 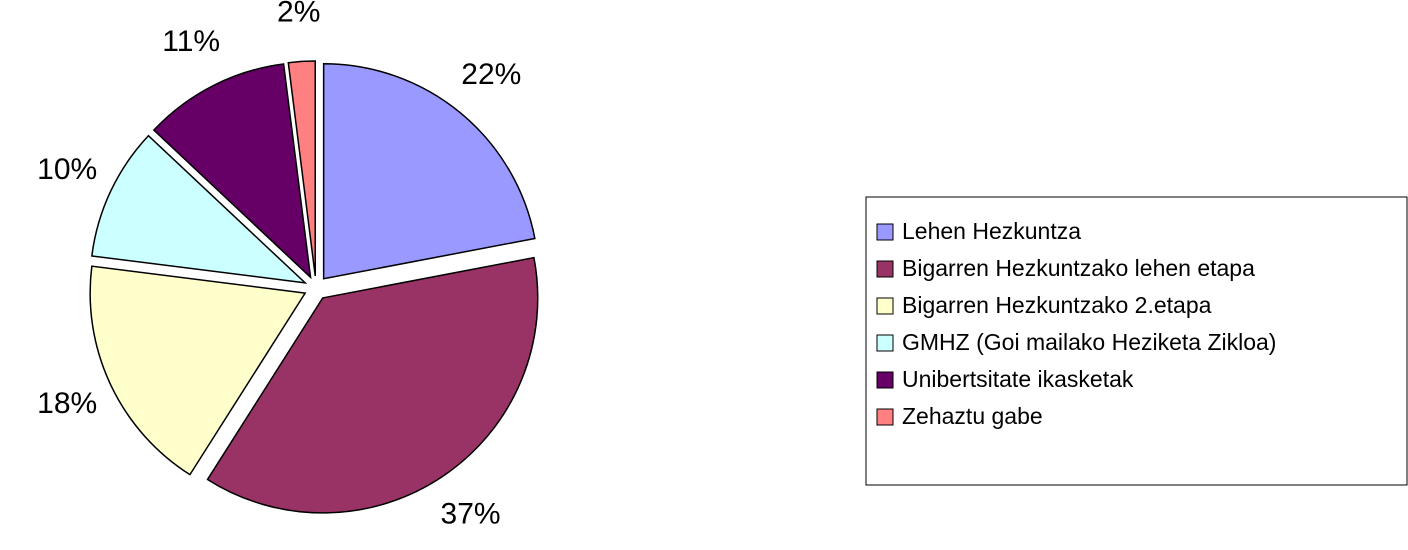 What do you see at coordinates (1089, 342) in the screenshot?
I see `legend-label: GMHZ (Goi mailako Heziketa Zikloa)` at bounding box center [1089, 342].